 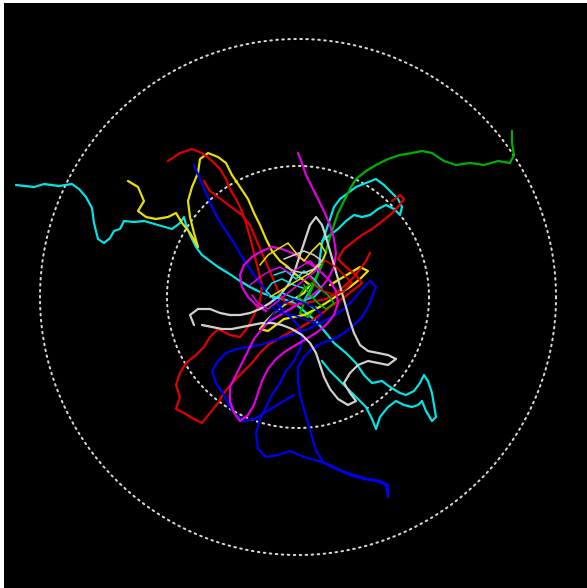 I want to click on magenta-track, so click(x=284, y=287).